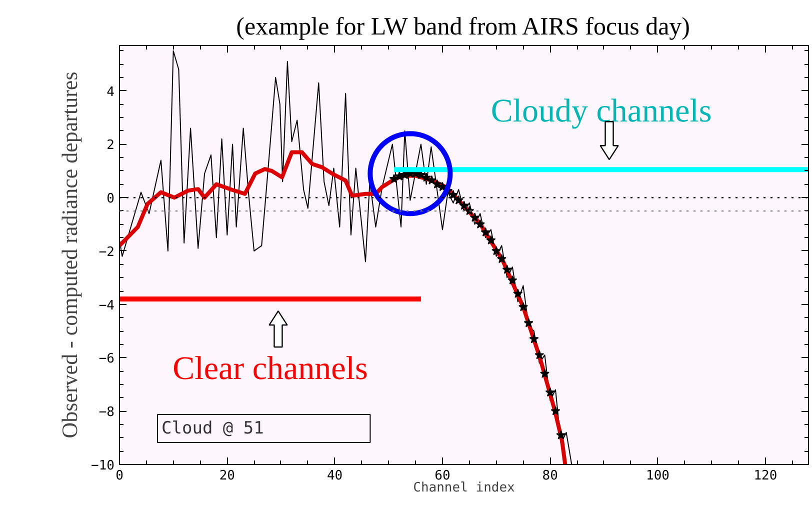  Describe the element at coordinates (110, 199) in the screenshot. I see `y-tick-label: 0` at that location.